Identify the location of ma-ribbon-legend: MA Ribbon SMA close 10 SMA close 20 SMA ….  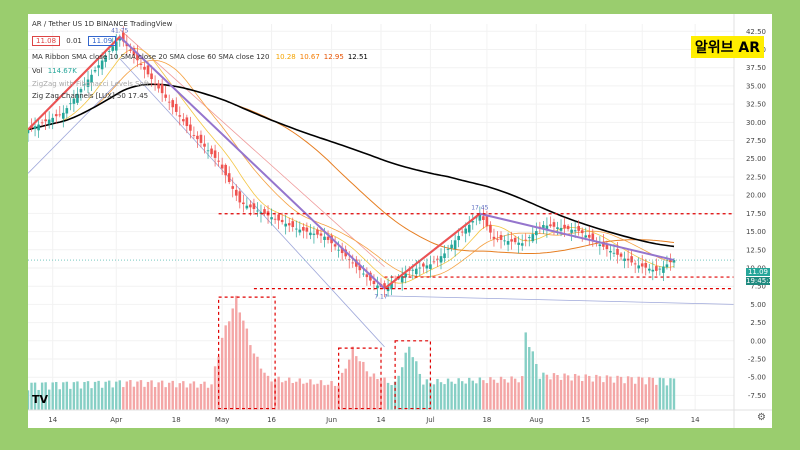
(200, 57).